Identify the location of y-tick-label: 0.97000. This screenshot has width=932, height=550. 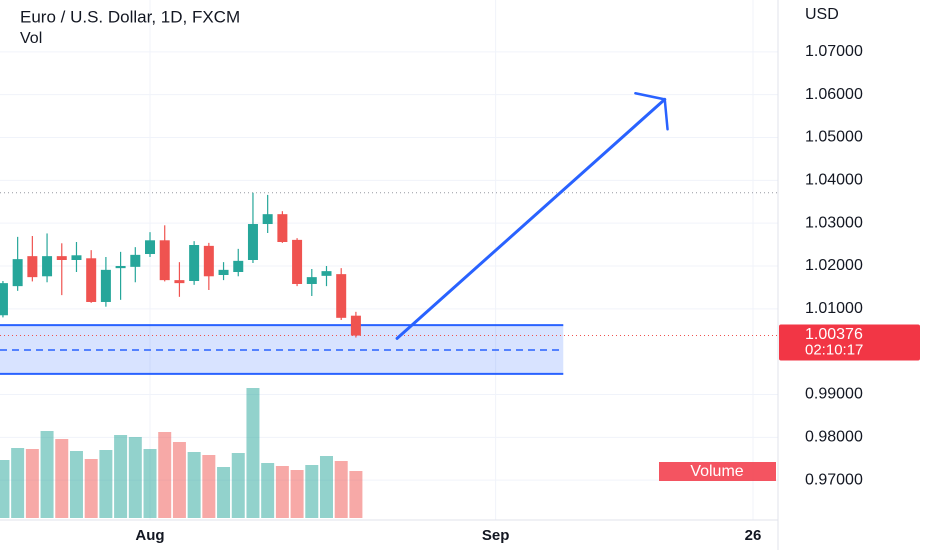
(834, 479).